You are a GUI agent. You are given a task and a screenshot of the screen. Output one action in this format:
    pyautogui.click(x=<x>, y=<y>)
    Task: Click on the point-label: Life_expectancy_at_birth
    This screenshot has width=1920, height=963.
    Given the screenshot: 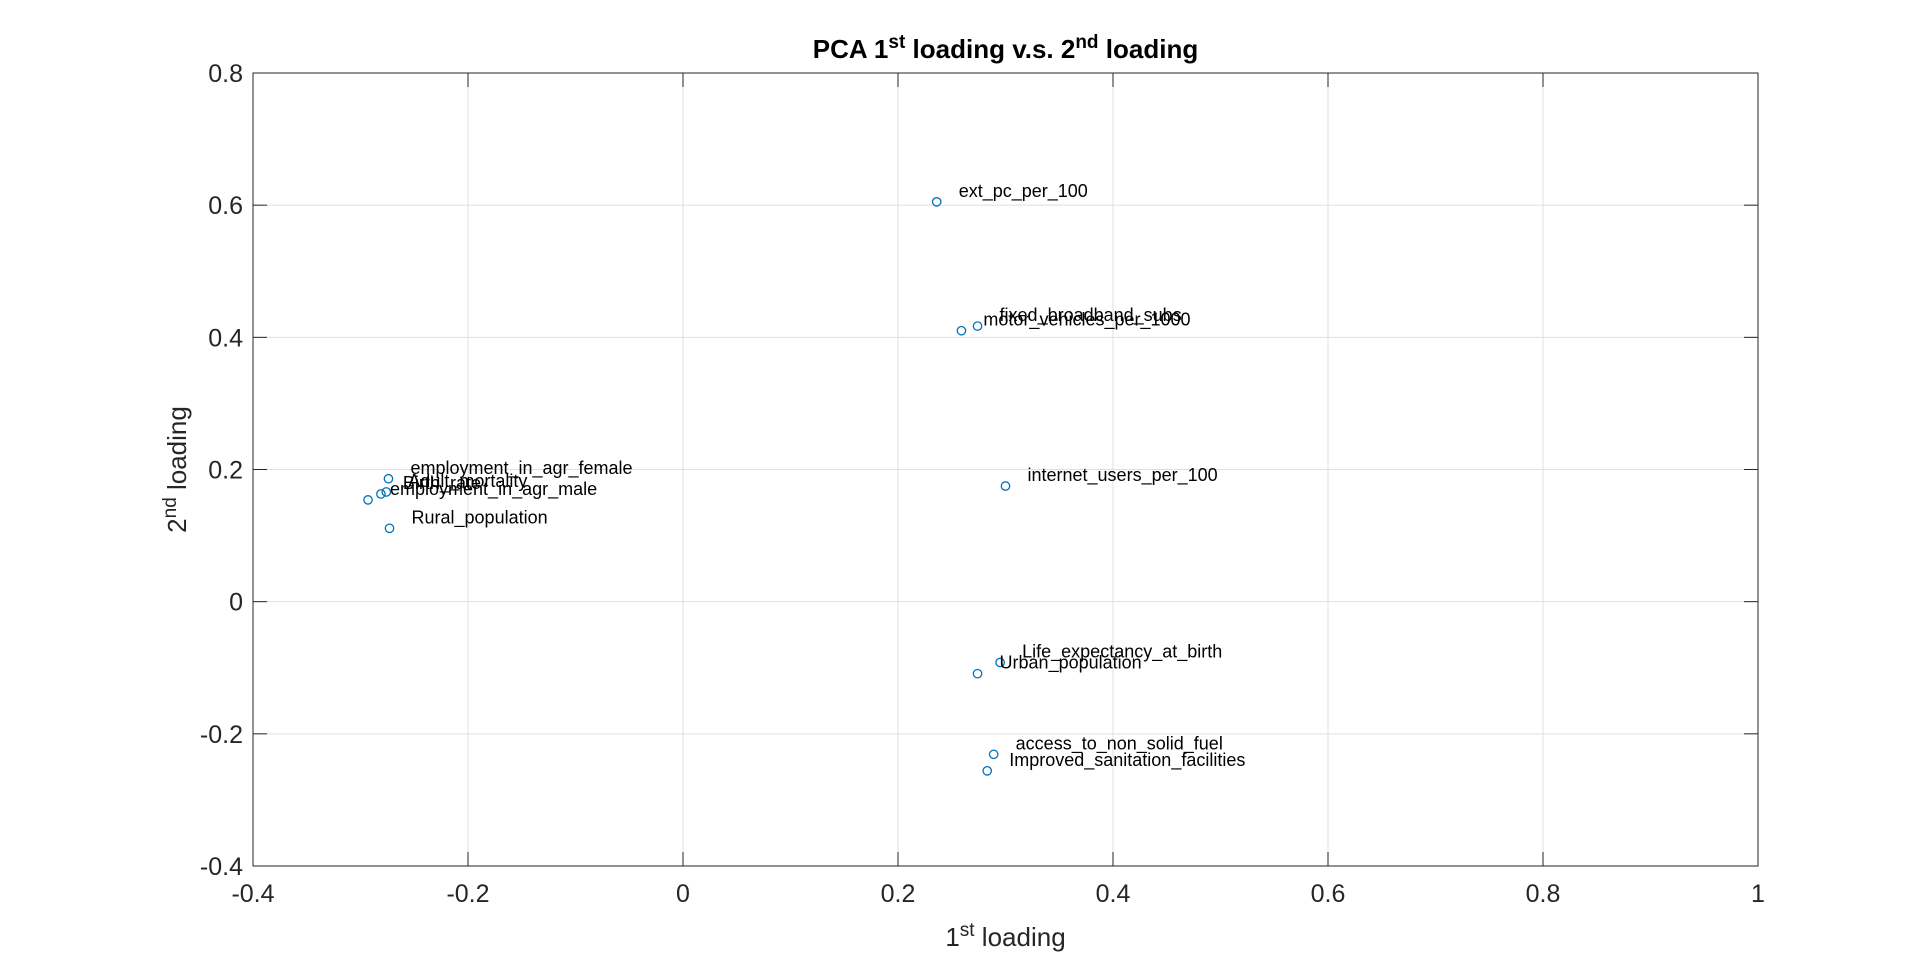 What is the action you would take?
    pyautogui.click(x=1122, y=651)
    